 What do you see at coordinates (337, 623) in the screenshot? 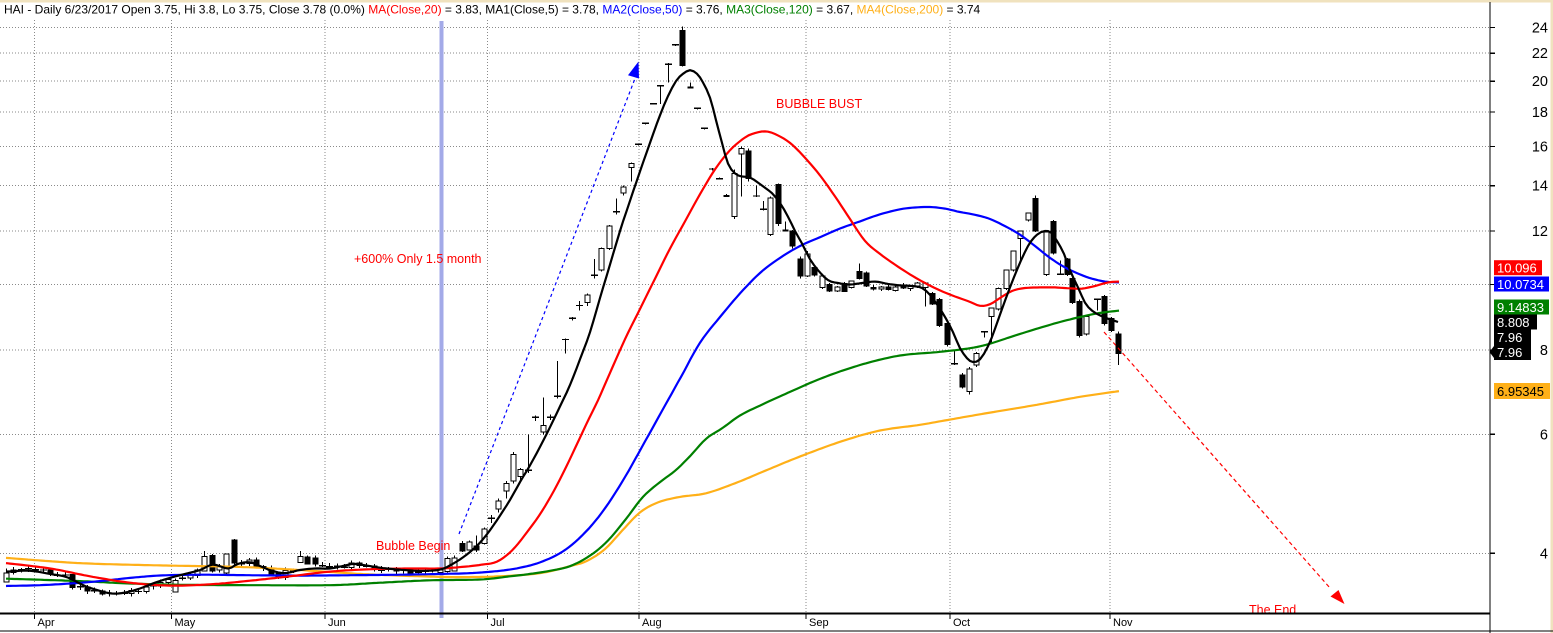
I see `svg-text: Jun` at bounding box center [337, 623].